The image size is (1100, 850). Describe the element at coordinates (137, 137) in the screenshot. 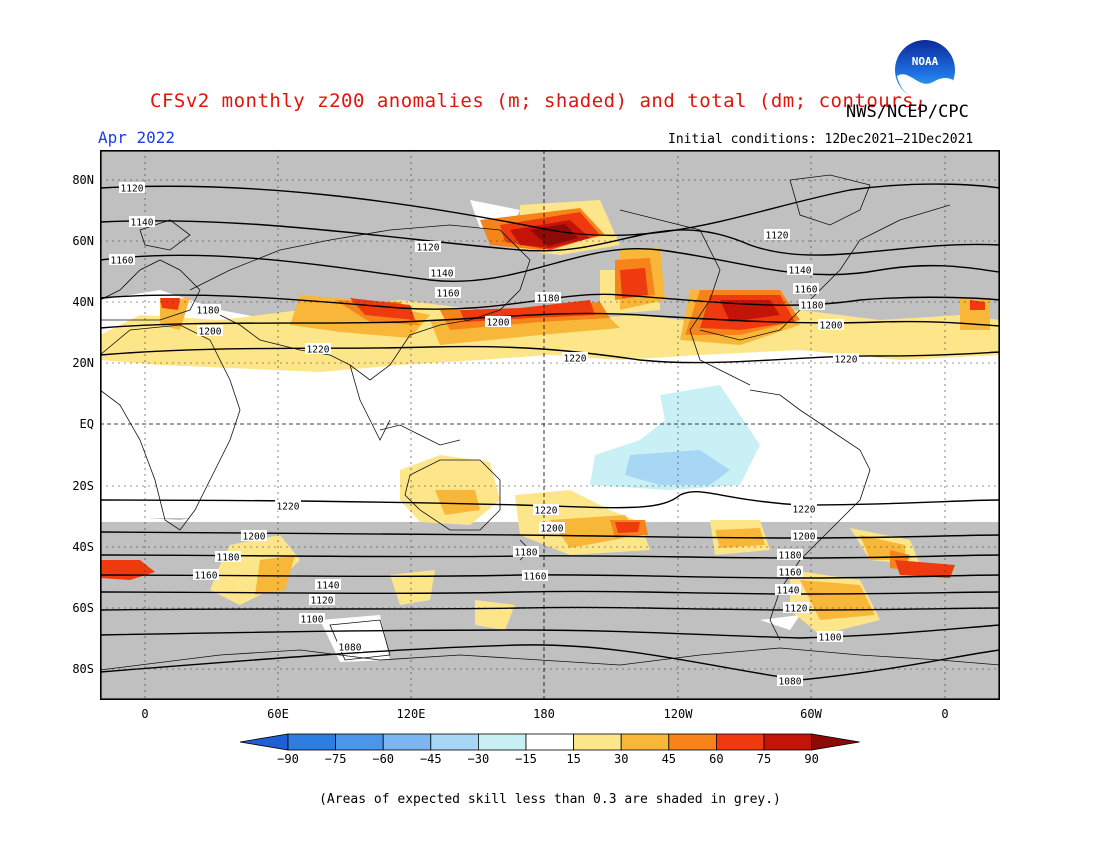

I see `forecast-month: Apr 2022` at that location.